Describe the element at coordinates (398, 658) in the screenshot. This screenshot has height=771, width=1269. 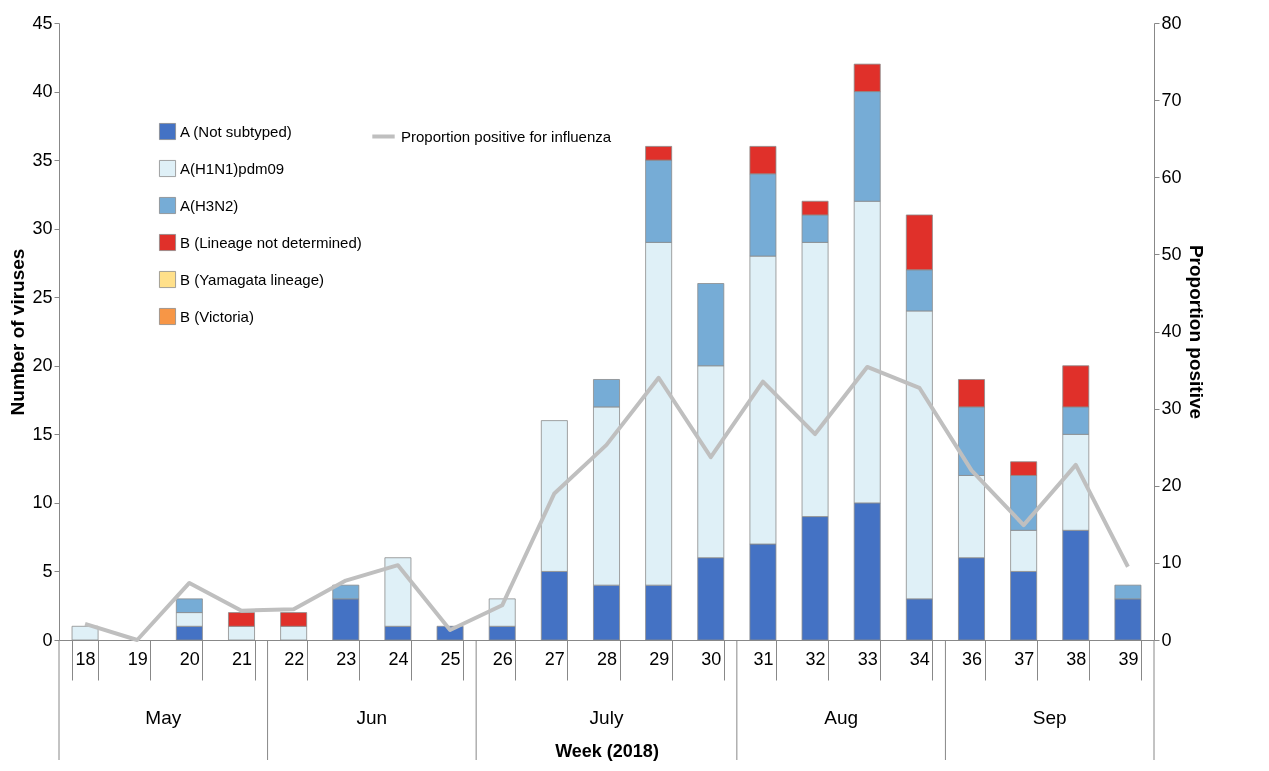
I see `x-tick-label: 24` at that location.